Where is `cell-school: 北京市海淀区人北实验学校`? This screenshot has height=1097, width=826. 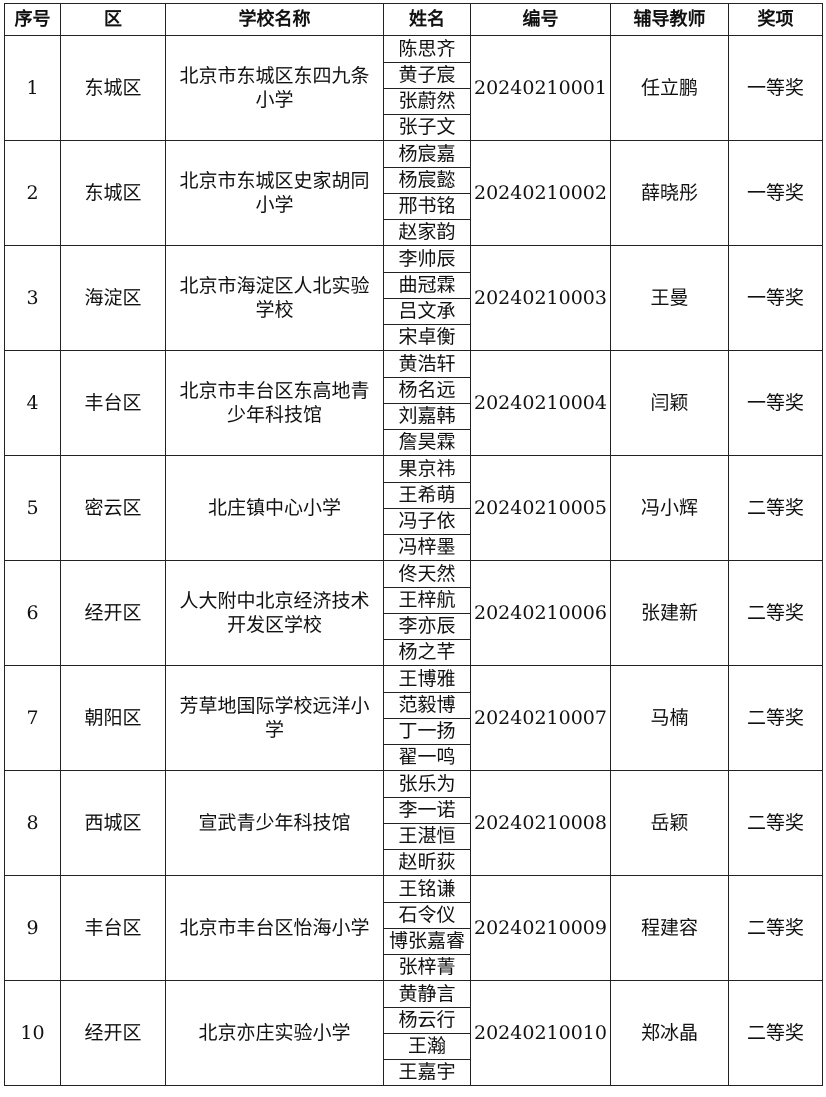 cell-school: 北京市海淀区人北实验学校 is located at coordinates (274, 298).